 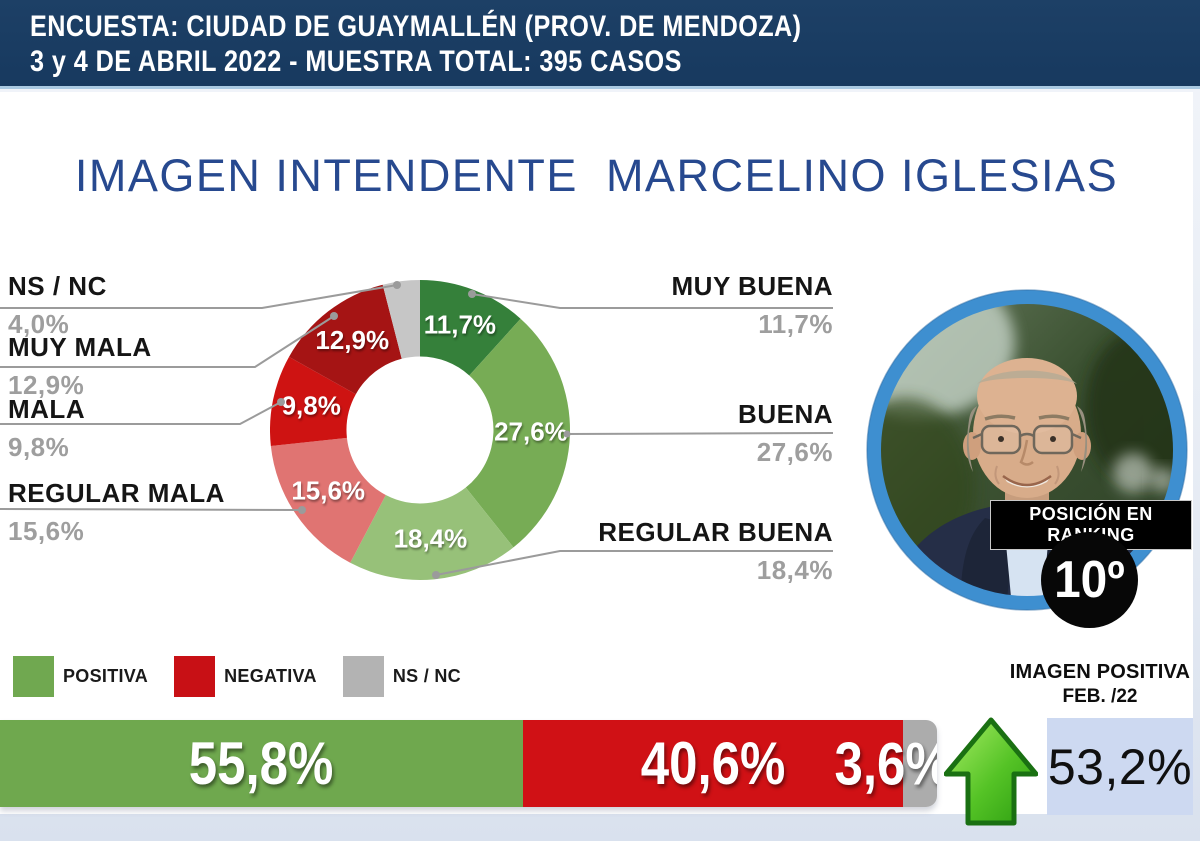 I want to click on bar-segment-value: 55,8%, so click(x=261, y=763).